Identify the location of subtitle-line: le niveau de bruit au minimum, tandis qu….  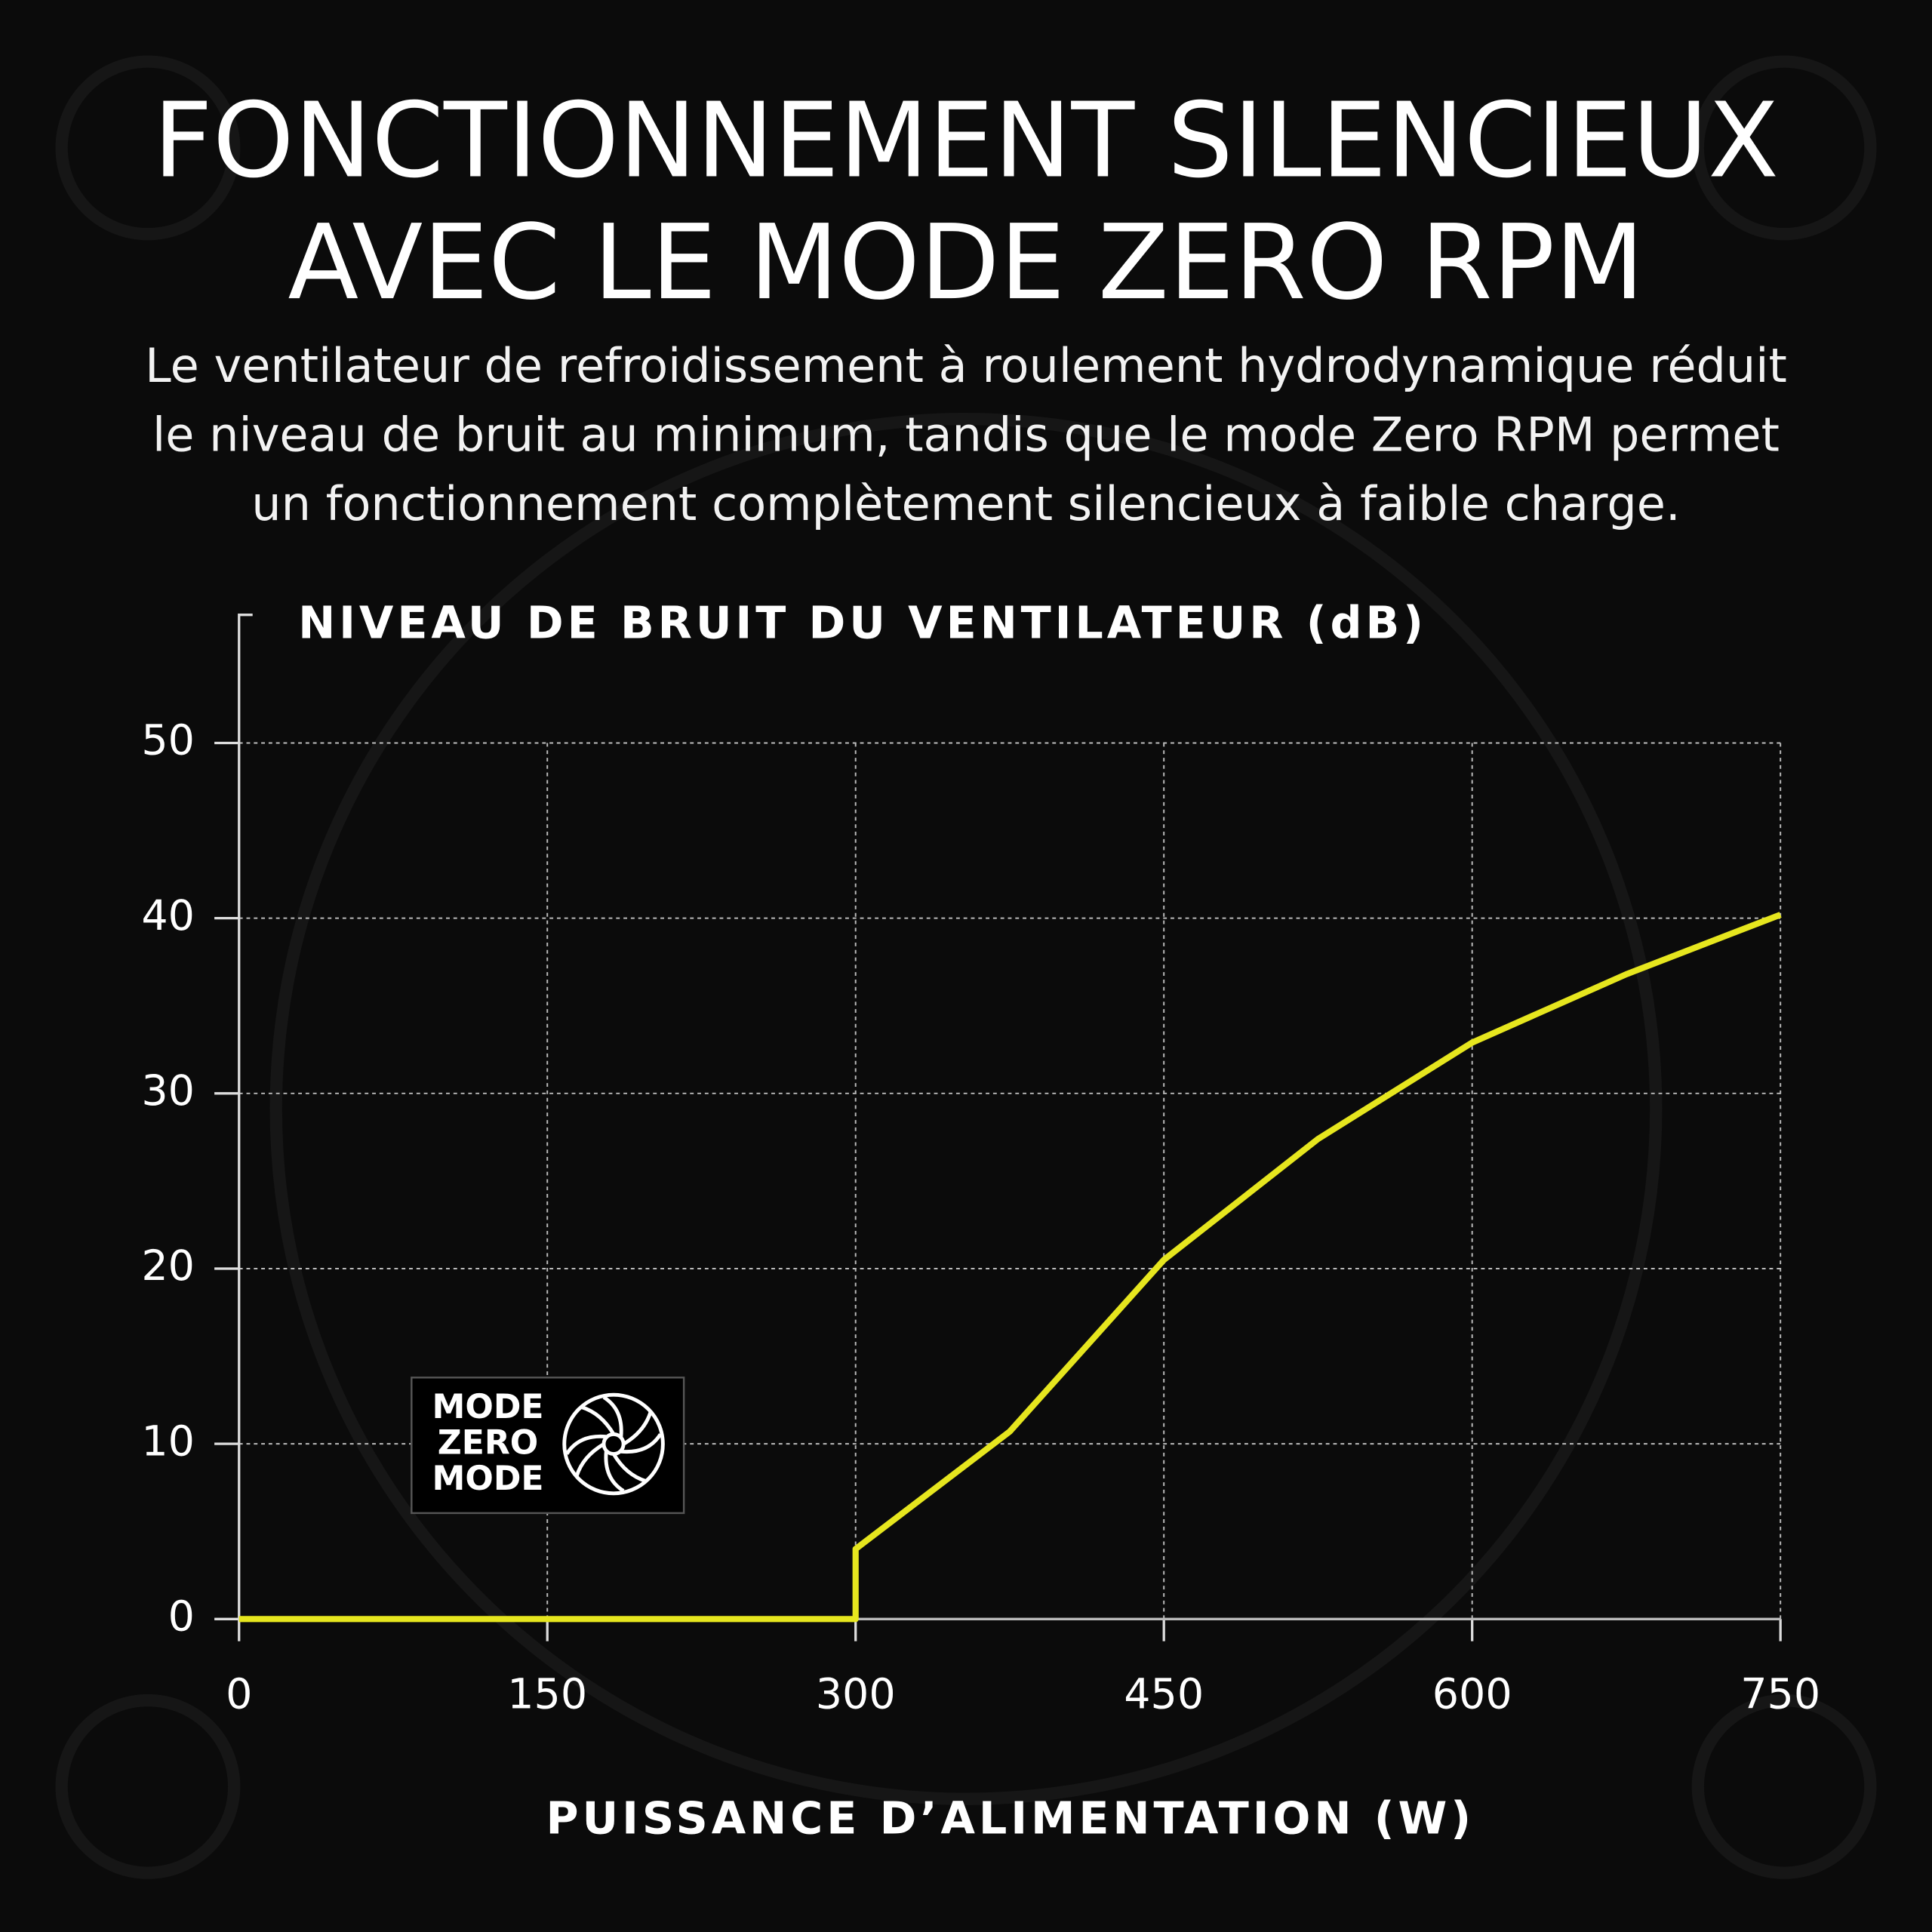
(966, 435).